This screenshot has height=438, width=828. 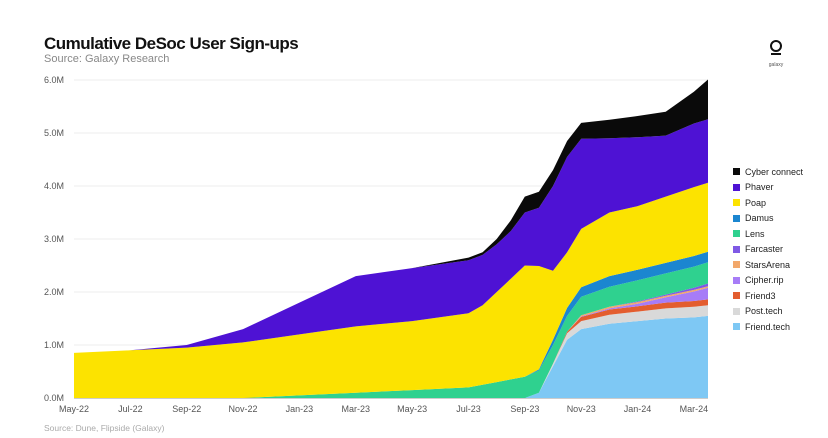 I want to click on x-tick-label: Nov-23, so click(x=581, y=409).